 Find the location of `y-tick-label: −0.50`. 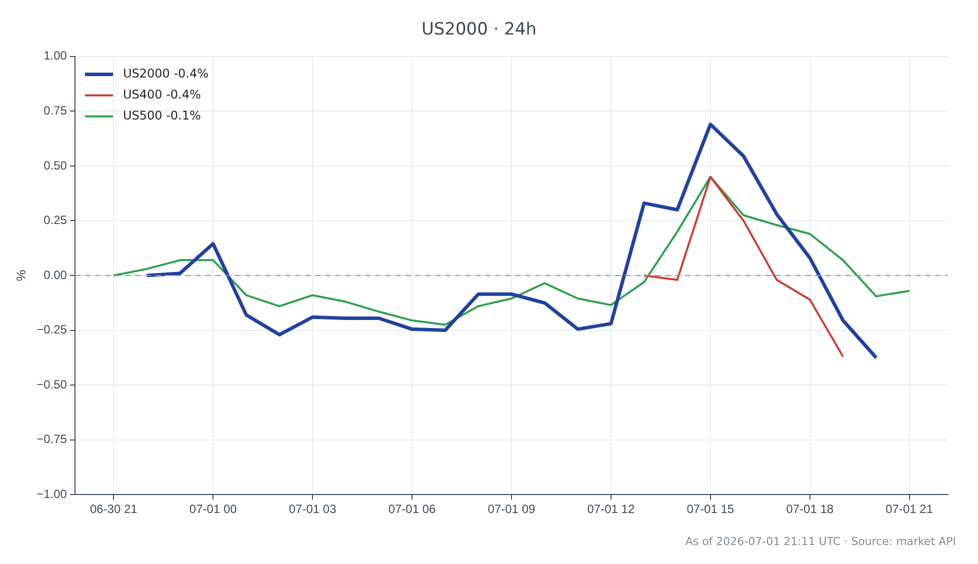

y-tick-label: −0.50 is located at coordinates (52, 384).